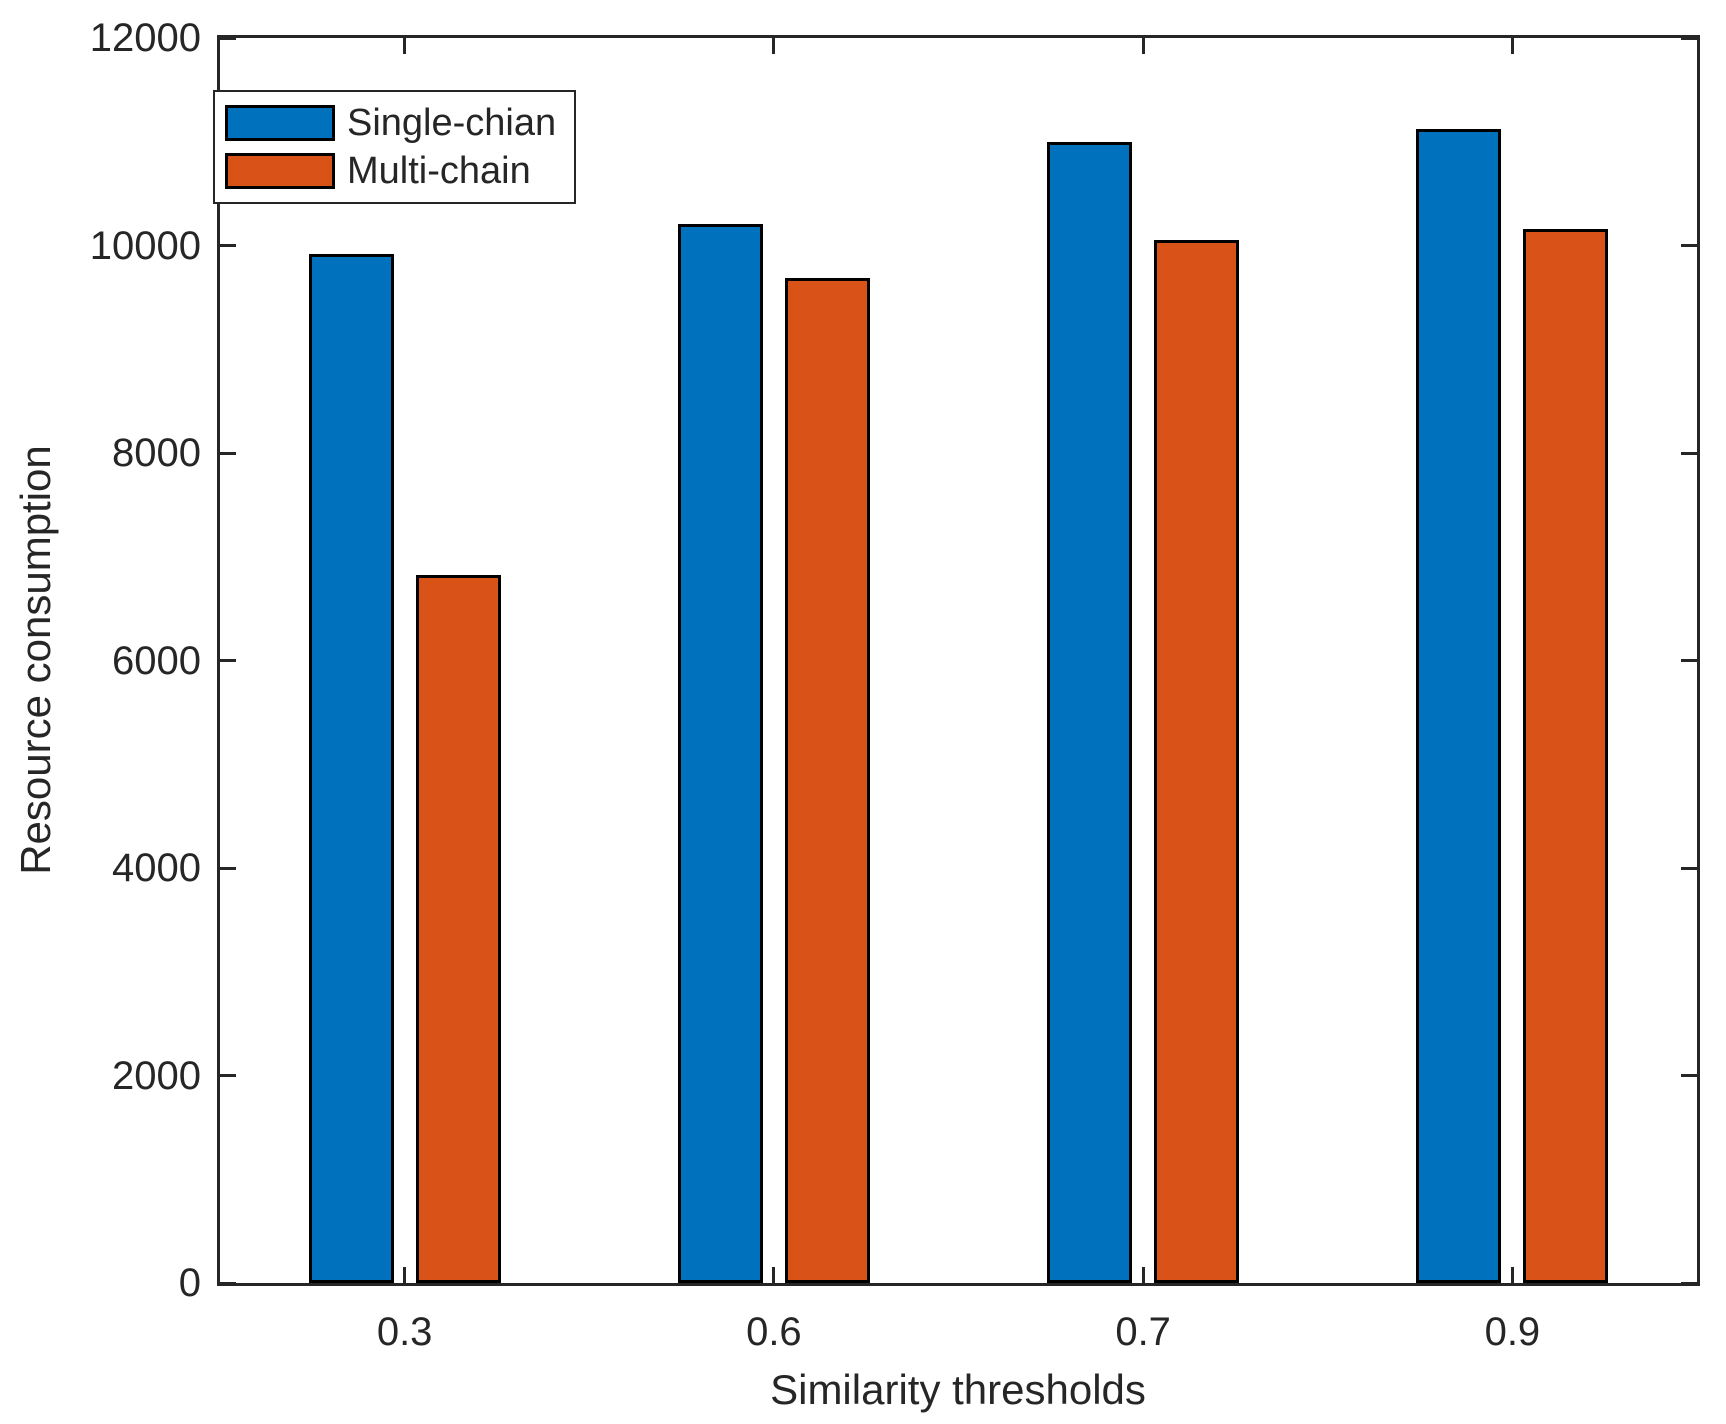 The image size is (1726, 1424). I want to click on bar-single-chian-0.7, so click(1090, 712).